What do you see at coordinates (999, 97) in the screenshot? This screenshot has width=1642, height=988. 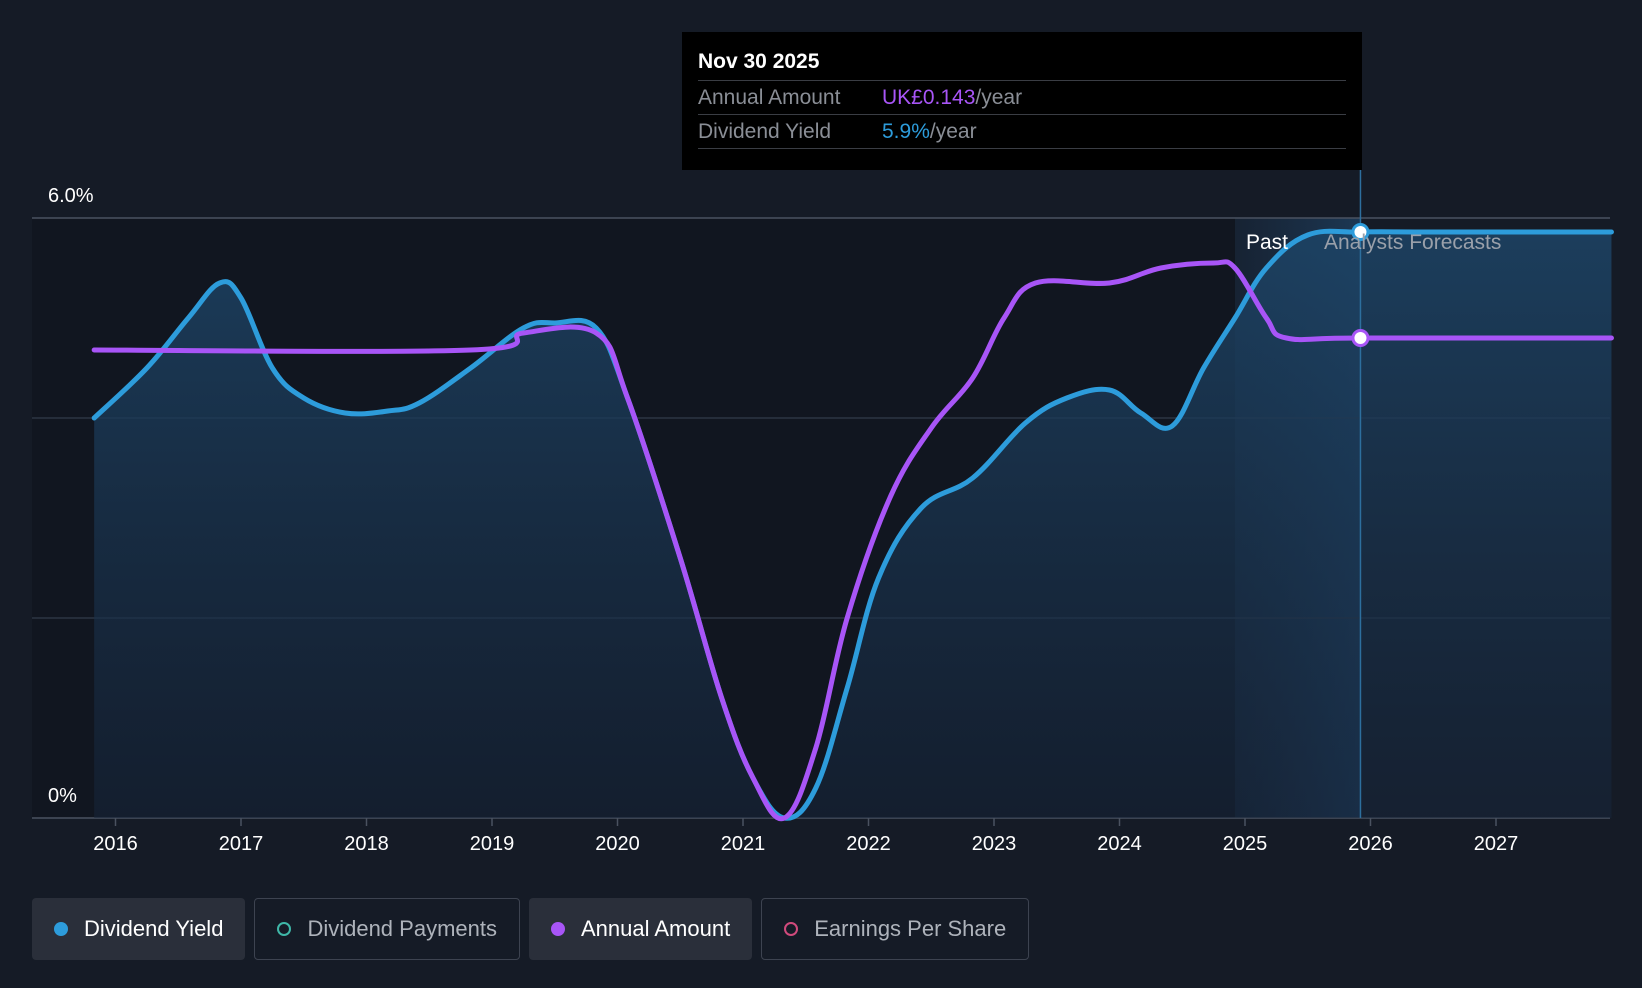 I see `tooltip-annual-unit: /year` at bounding box center [999, 97].